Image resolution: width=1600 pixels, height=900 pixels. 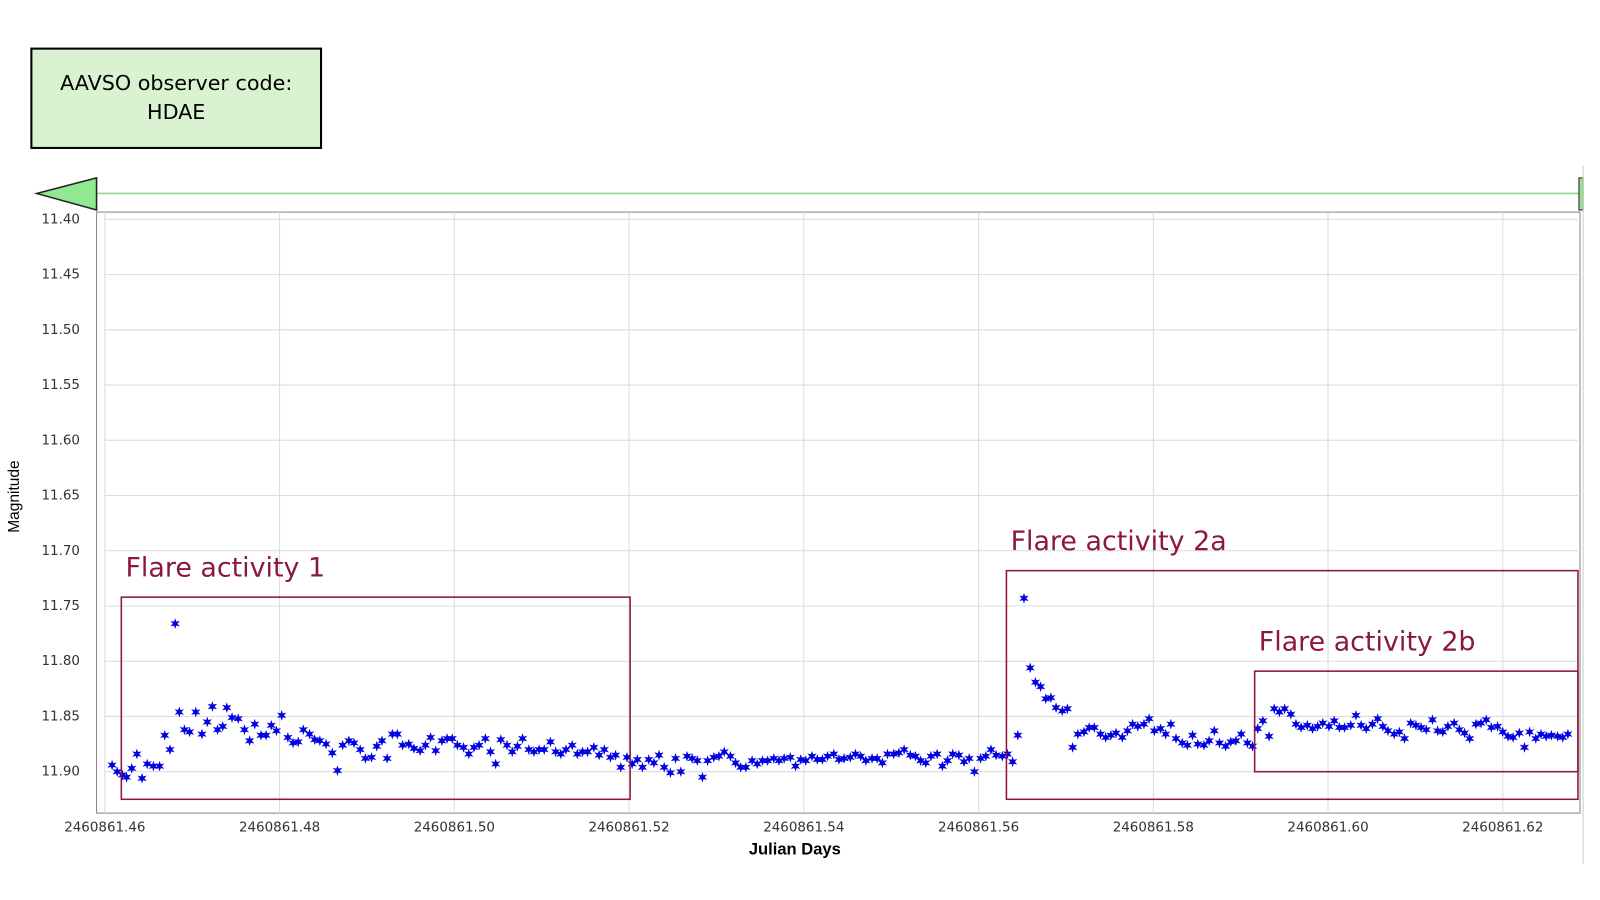 What do you see at coordinates (176, 112) in the screenshot?
I see `observer-code: HDAE` at bounding box center [176, 112].